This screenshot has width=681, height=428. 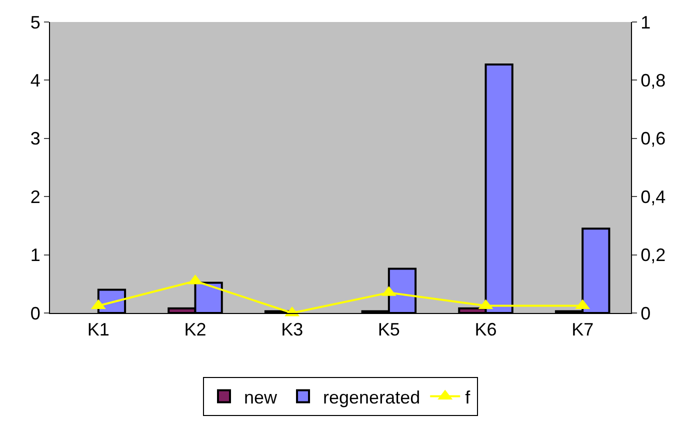 What do you see at coordinates (35, 22) in the screenshot?
I see `y-tick-label: 5` at bounding box center [35, 22].